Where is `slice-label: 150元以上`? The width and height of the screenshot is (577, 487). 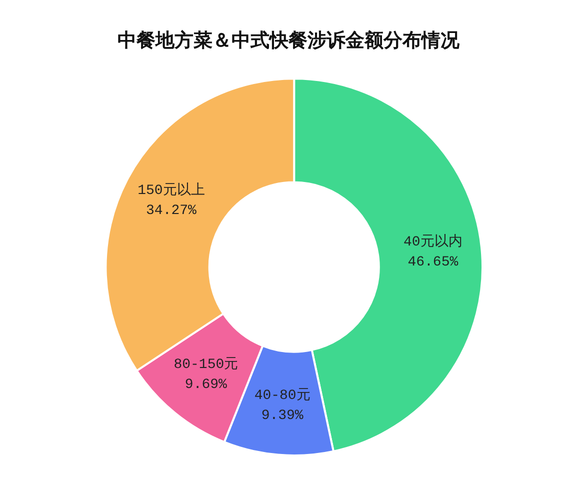
slice-label: 150元以上 is located at coordinates (171, 190).